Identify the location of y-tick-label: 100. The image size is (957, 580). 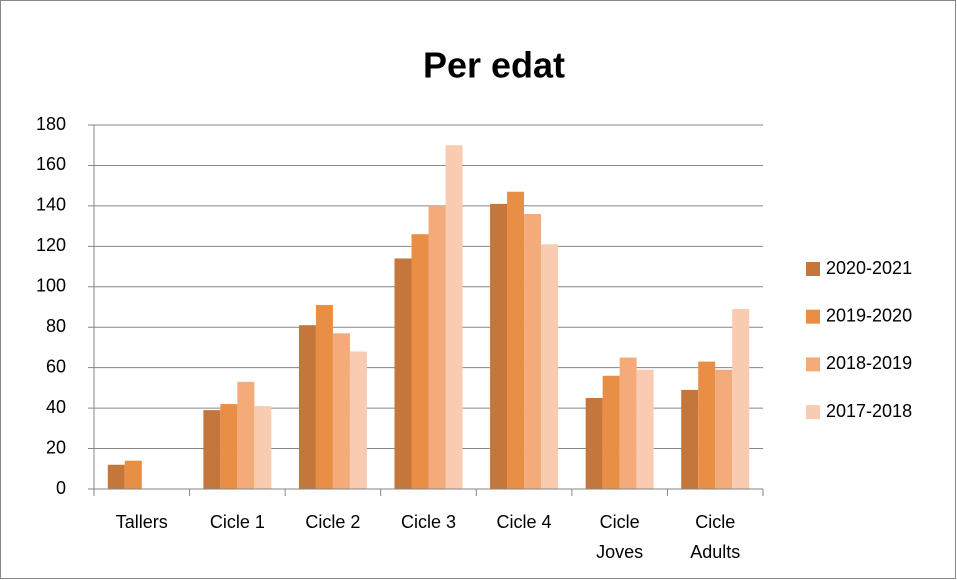
(51, 286).